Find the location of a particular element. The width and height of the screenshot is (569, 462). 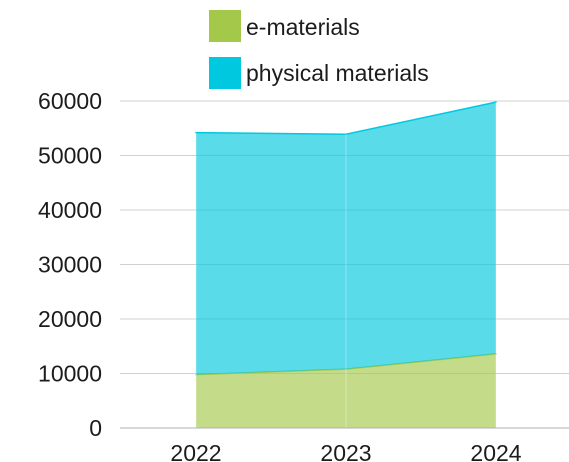

legend-label-physical-materials: physical materials is located at coordinates (337, 73).